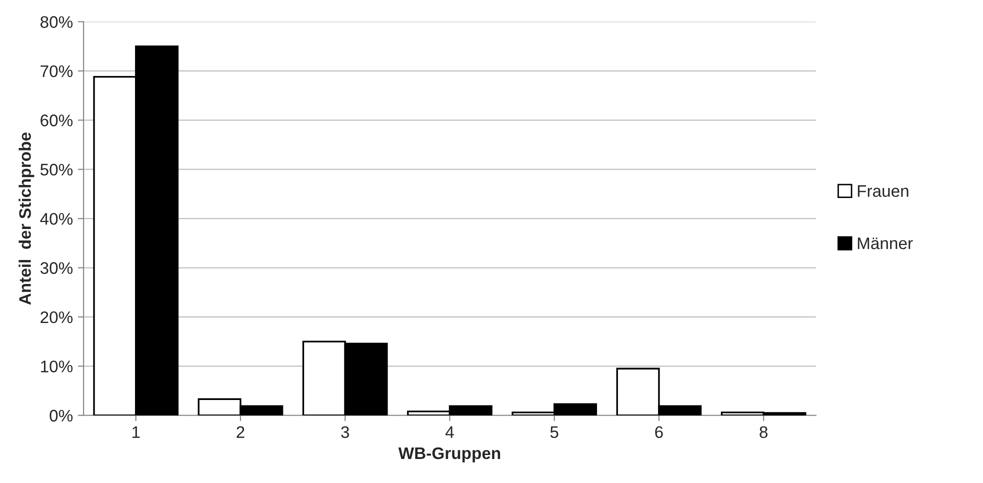 The image size is (983, 483). I want to click on y-tick-label: 60%, so click(56, 120).